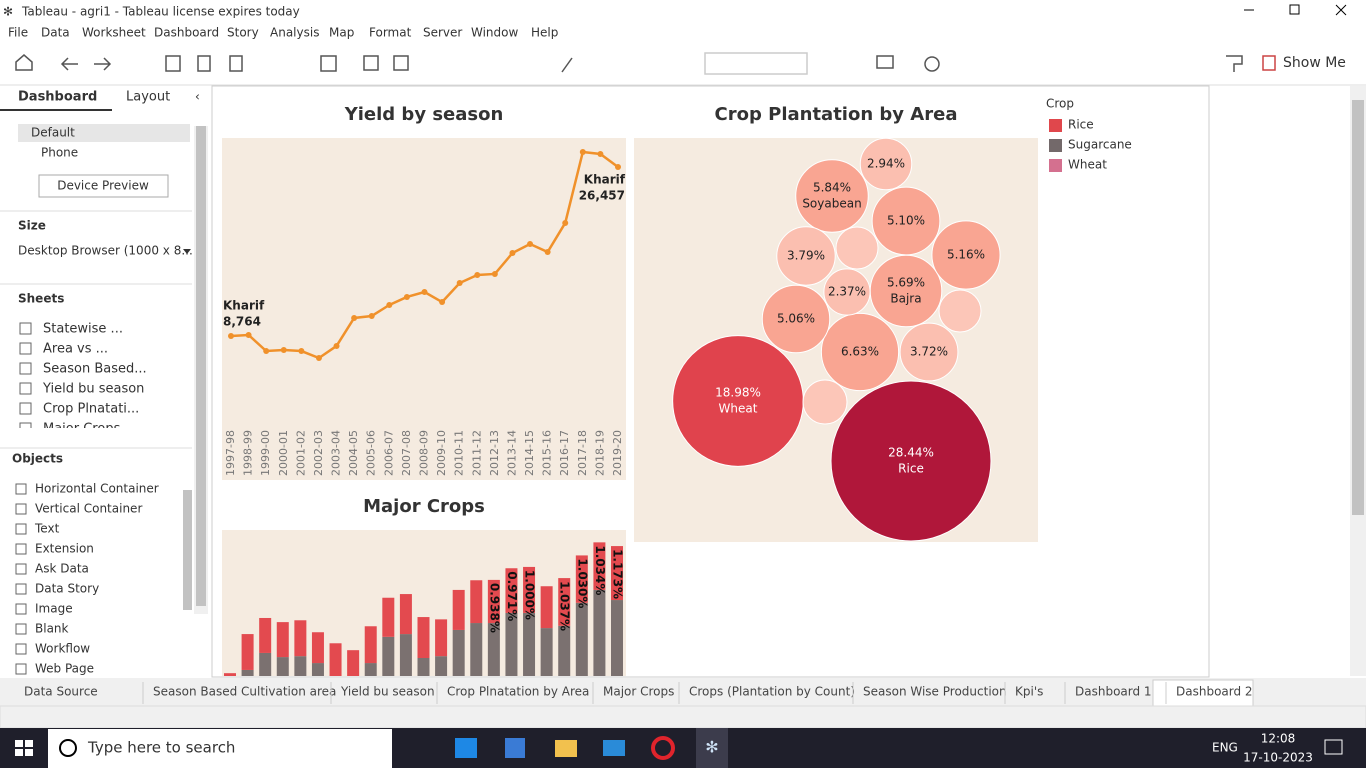  What do you see at coordinates (1113, 692) in the screenshot?
I see `sheet-tab: Dashboard 1` at bounding box center [1113, 692].